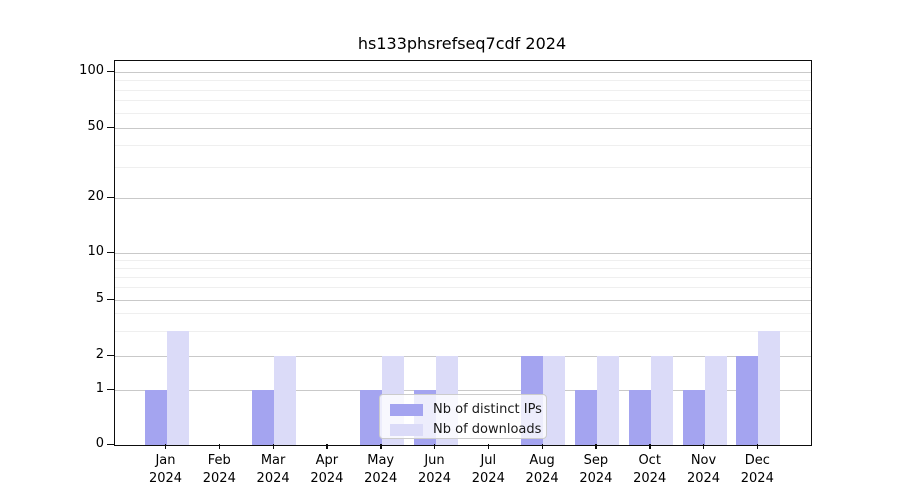 This screenshot has height=500, width=900. I want to click on x-tick-label: Nov 2024, so click(704, 470).